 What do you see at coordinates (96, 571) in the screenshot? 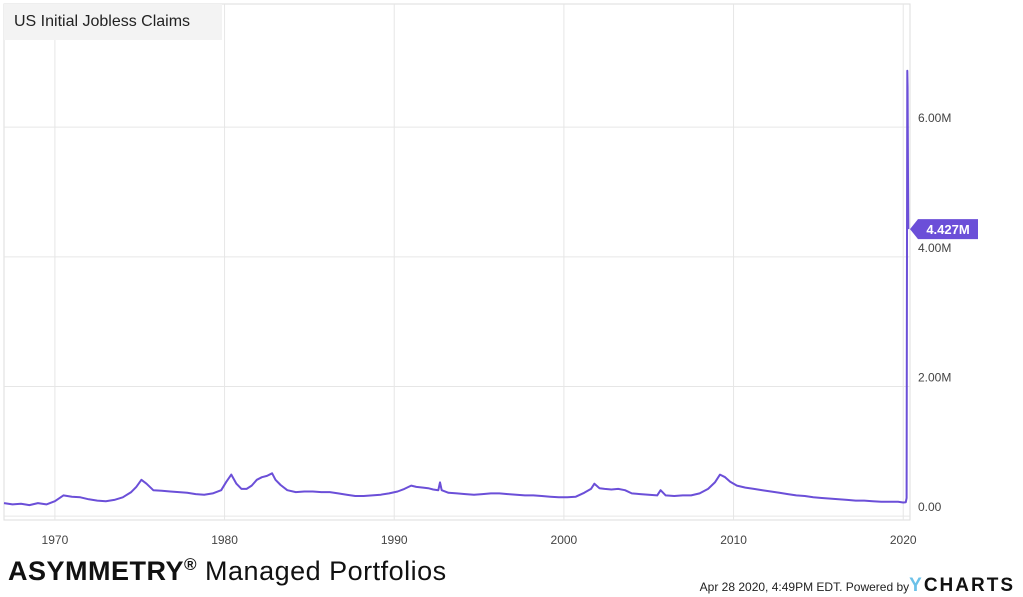
I see `brand-name: ASYMMETRY` at bounding box center [96, 571].